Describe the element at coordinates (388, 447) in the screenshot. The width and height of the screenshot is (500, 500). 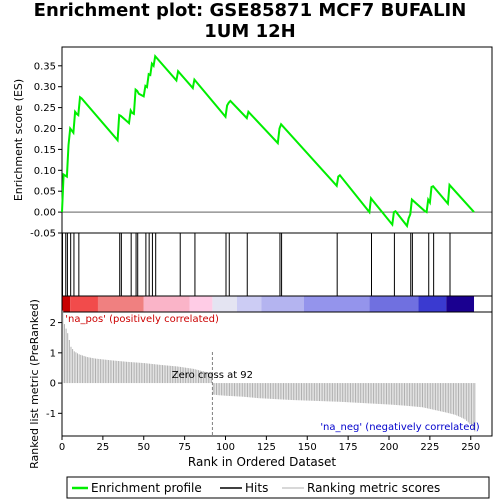
I see `x-tick-label: 200` at that location.